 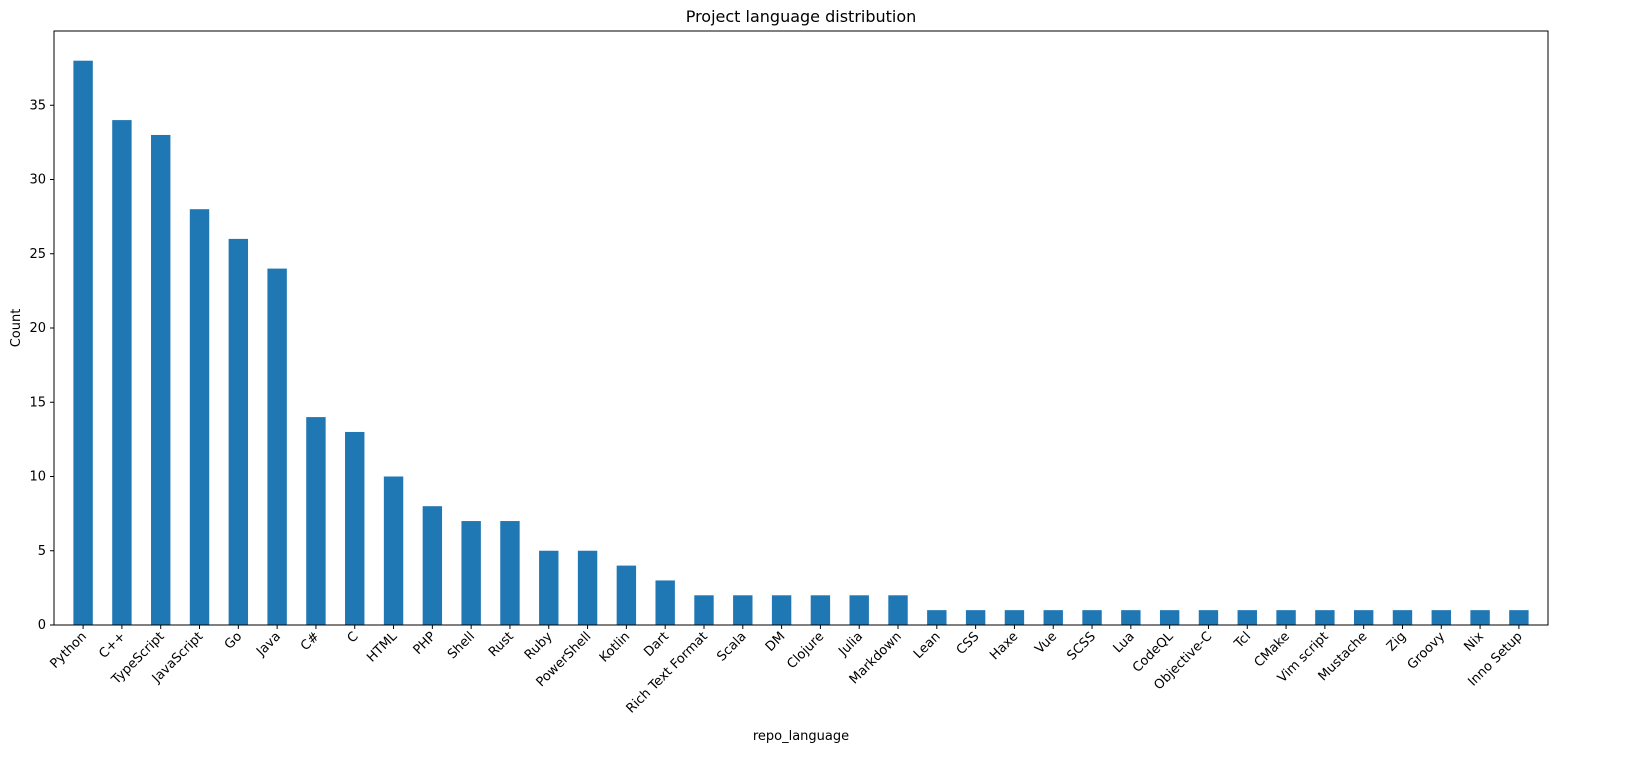 I want to click on x-tick-label: C++, so click(x=112, y=645).